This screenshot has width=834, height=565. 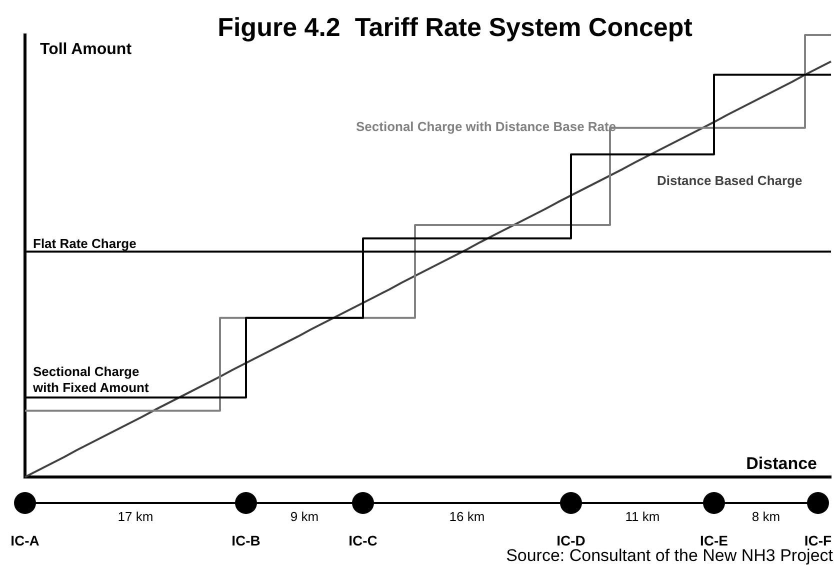 What do you see at coordinates (86, 49) in the screenshot?
I see `y-axis-title: Toll Amount` at bounding box center [86, 49].